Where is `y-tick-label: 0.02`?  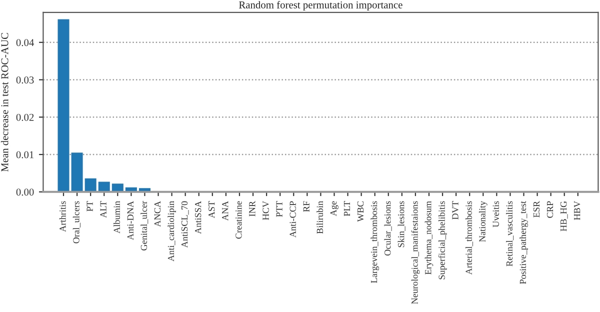 y-tick-label: 0.02 is located at coordinates (25, 117).